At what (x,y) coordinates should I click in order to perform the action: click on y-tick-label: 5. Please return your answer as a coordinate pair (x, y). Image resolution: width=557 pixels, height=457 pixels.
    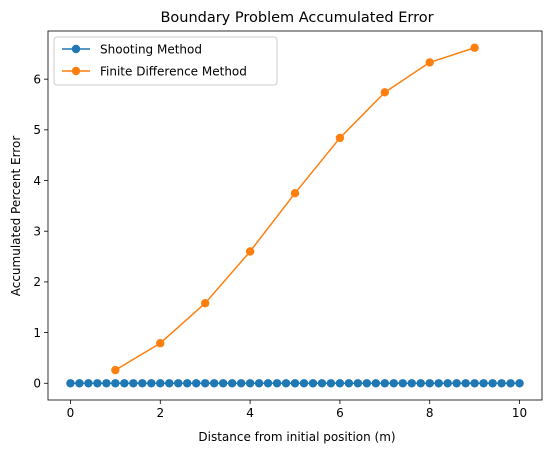
    Looking at the image, I should click on (37, 130).